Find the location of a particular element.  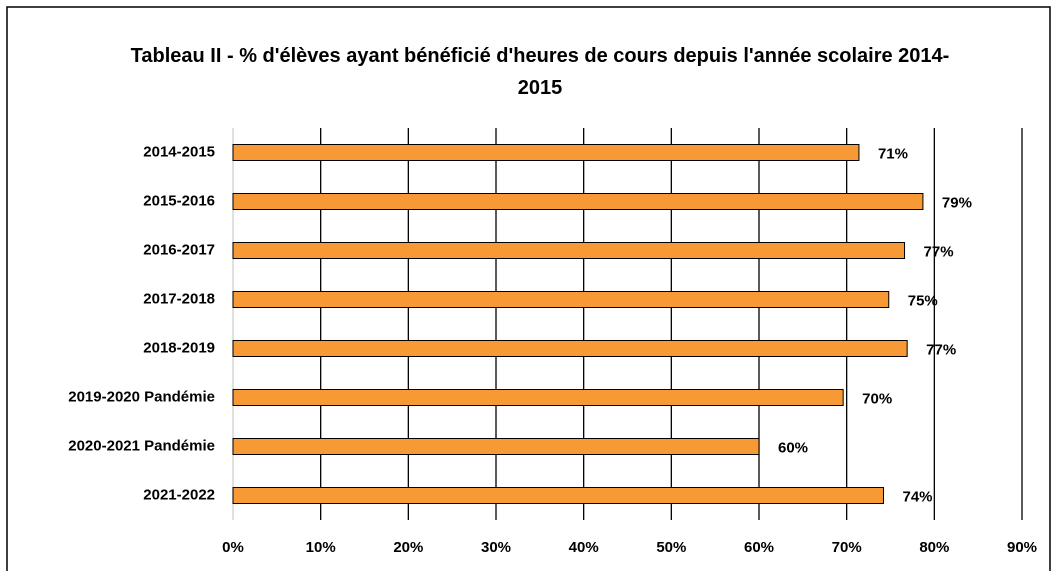

y-tick-label: 2021-2022 is located at coordinates (179, 494).